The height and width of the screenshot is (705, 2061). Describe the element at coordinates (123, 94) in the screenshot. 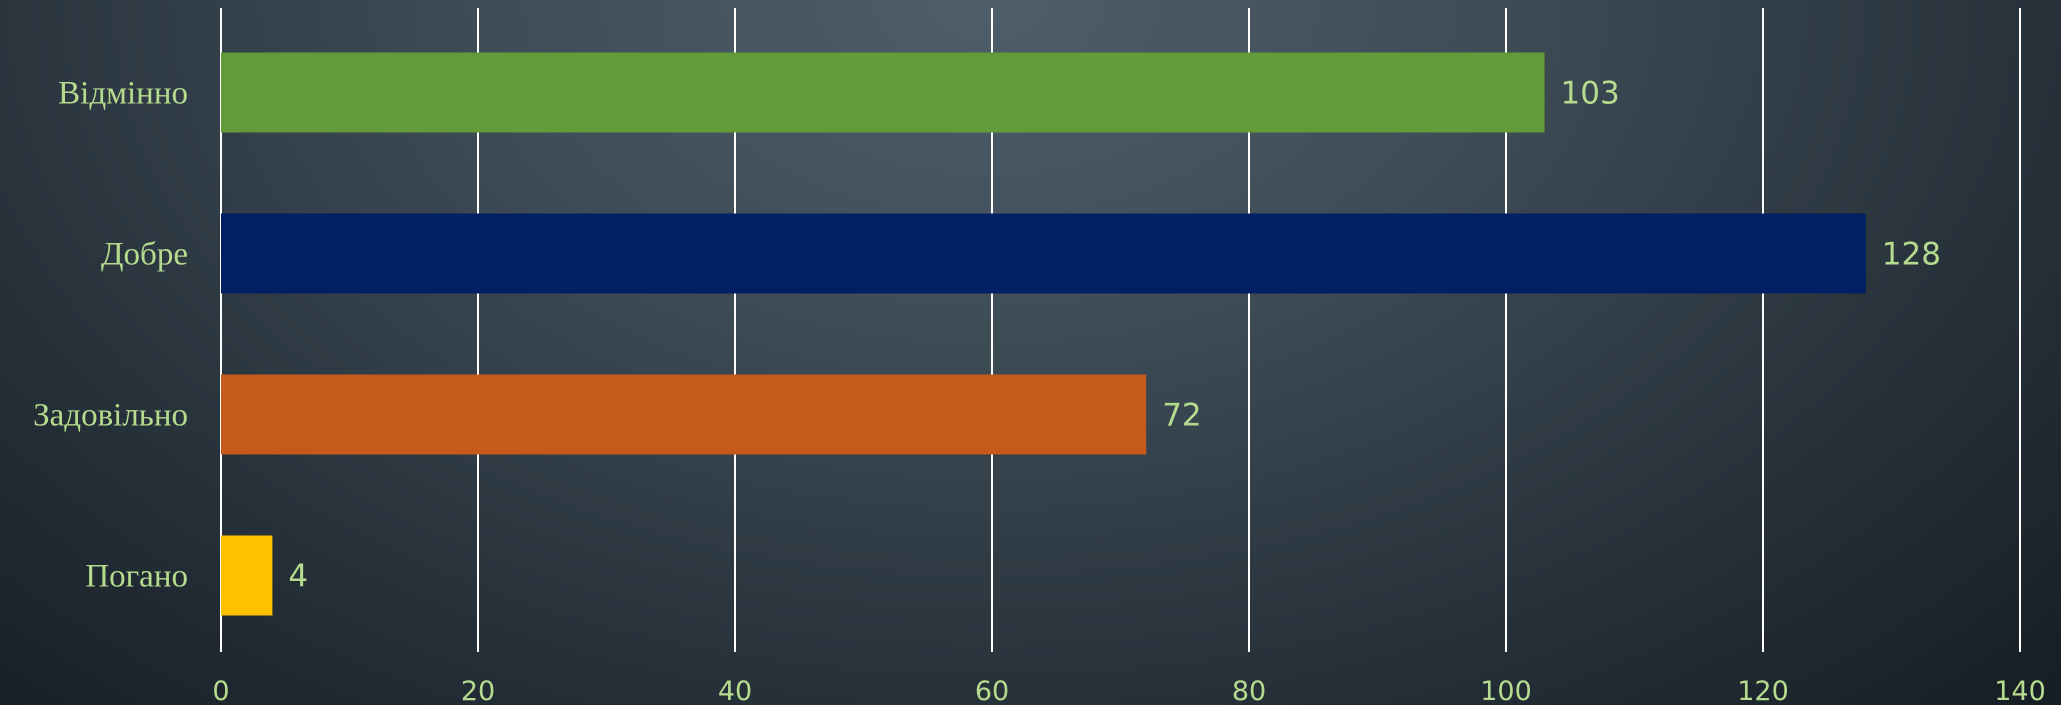

I see `category-label: Відмінно` at that location.